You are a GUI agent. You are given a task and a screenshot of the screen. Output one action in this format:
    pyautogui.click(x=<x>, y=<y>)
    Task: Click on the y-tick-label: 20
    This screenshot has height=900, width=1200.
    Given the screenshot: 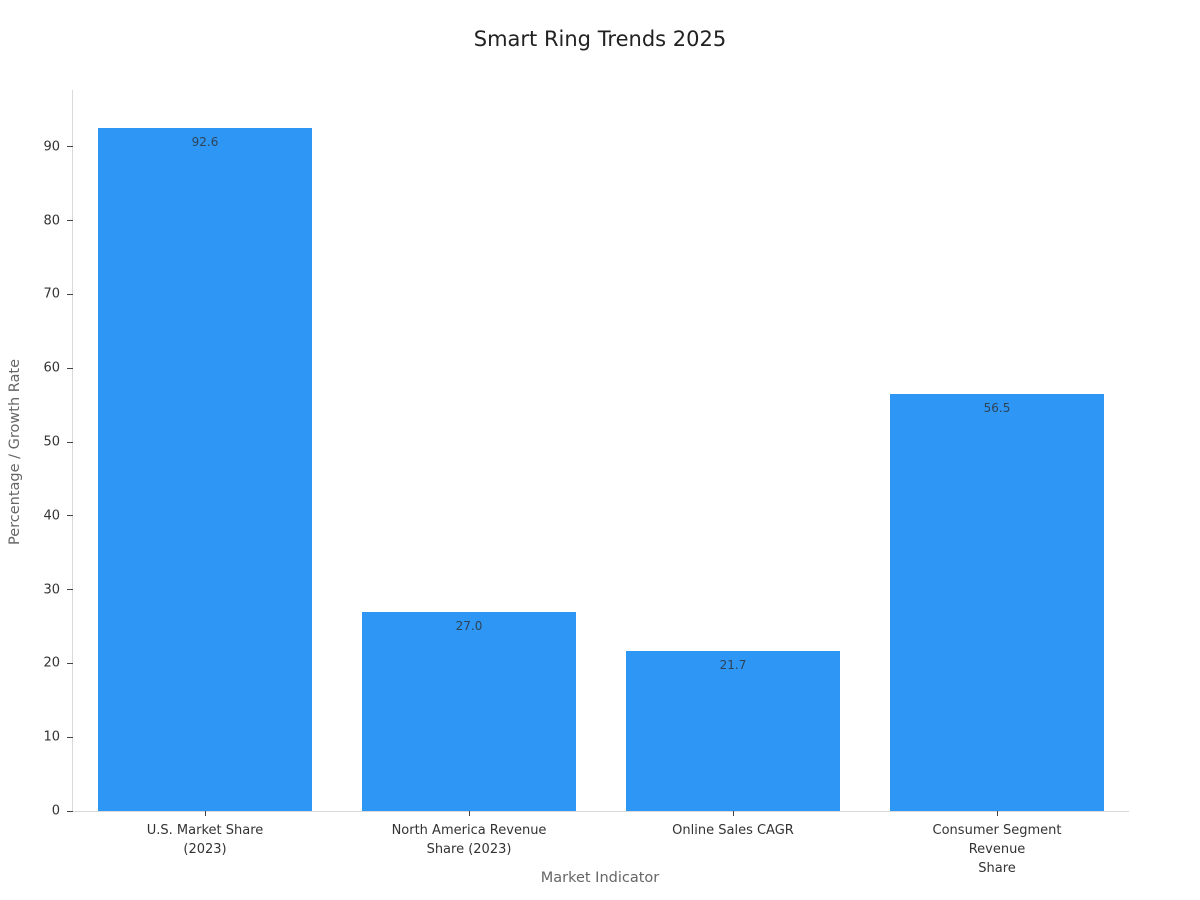 What is the action you would take?
    pyautogui.click(x=51, y=663)
    